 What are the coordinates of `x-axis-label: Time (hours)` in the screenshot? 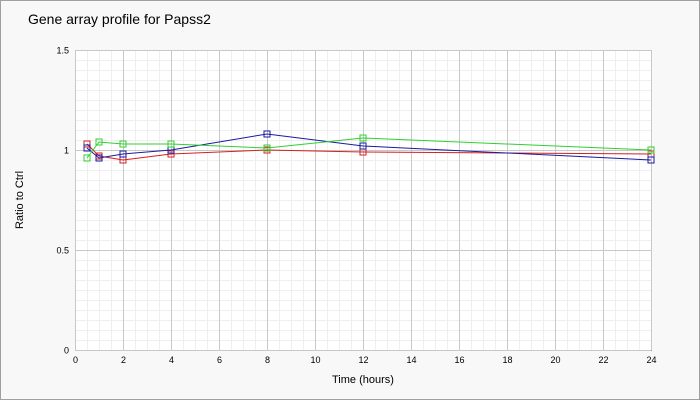 It's located at (363, 380).